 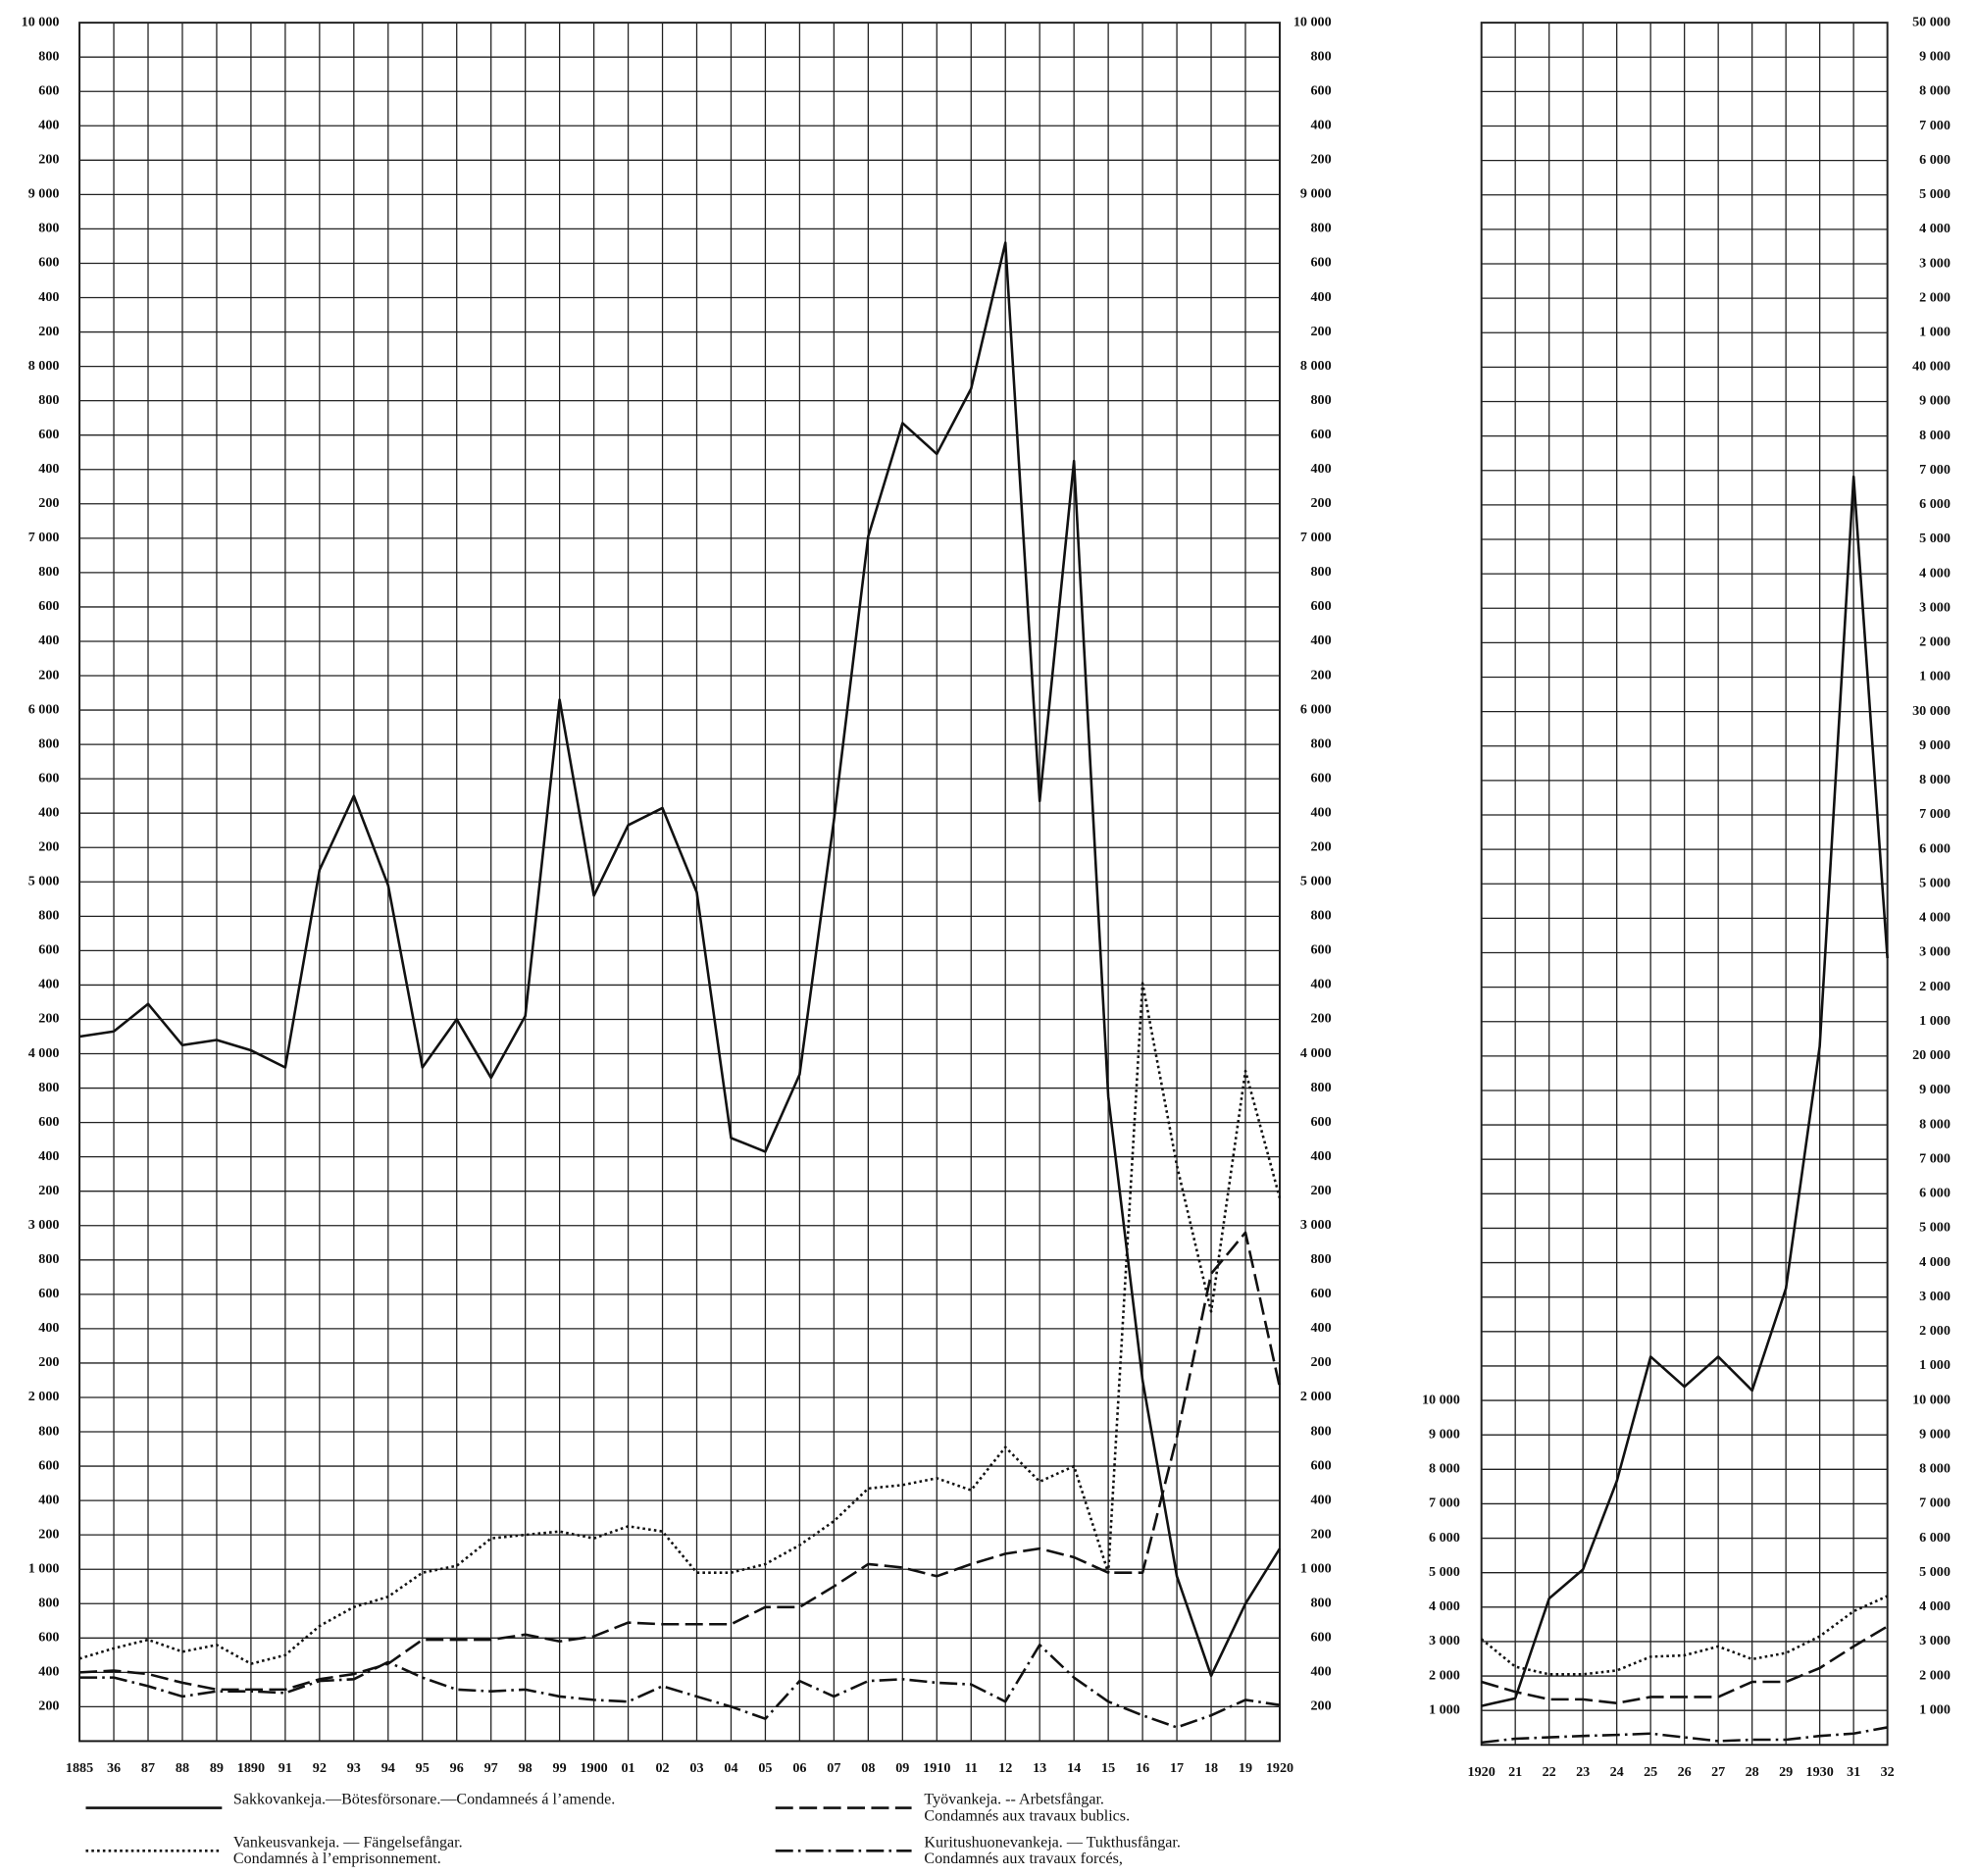 I want to click on x-tick-label: 07, so click(x=833, y=1768).